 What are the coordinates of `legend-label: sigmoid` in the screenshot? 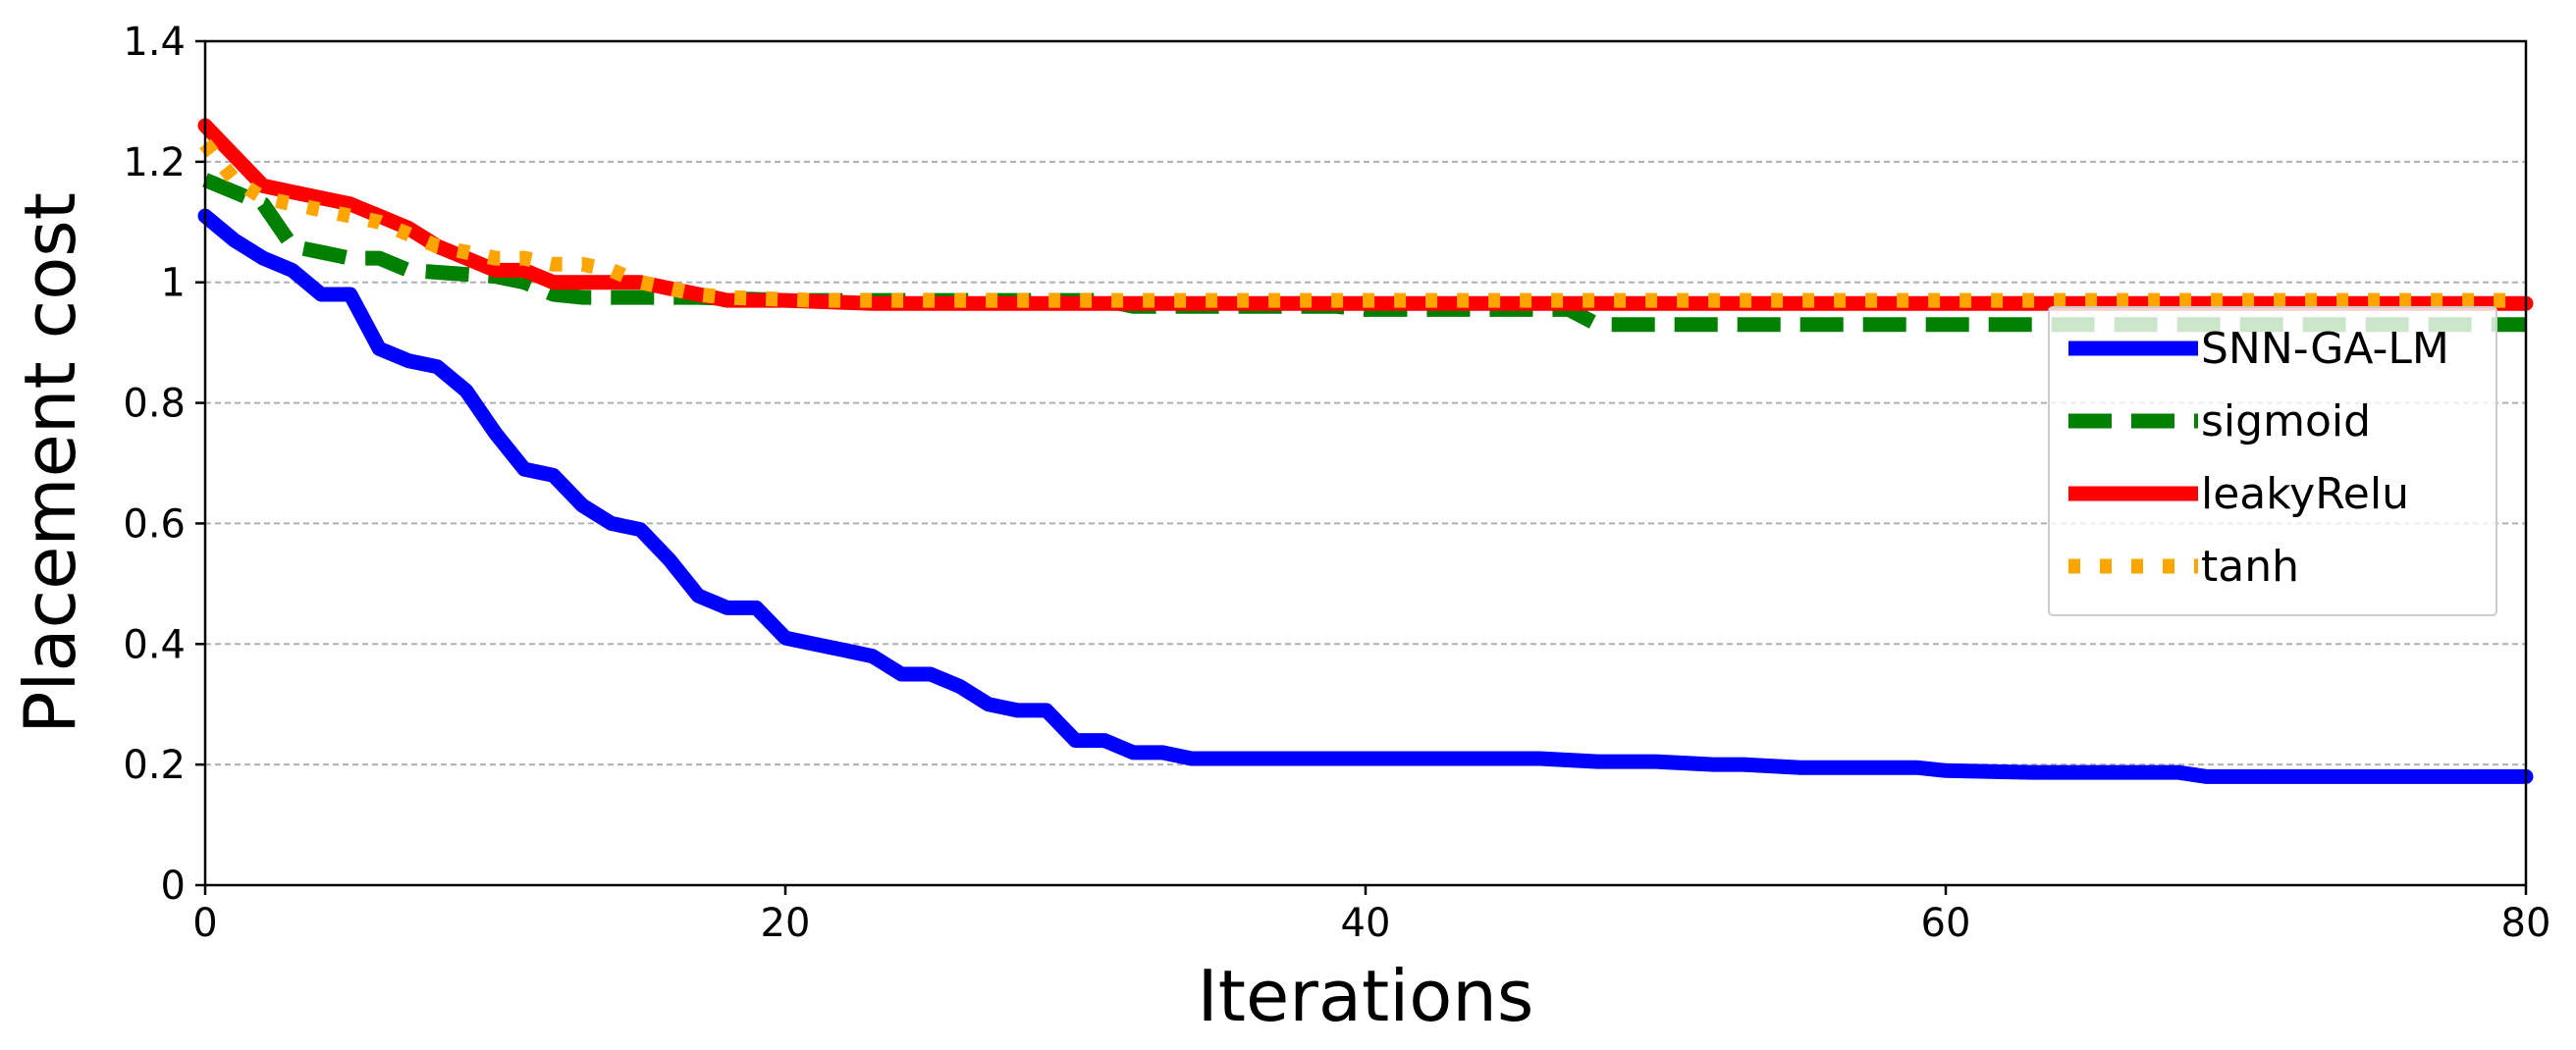 It's located at (2286, 421).